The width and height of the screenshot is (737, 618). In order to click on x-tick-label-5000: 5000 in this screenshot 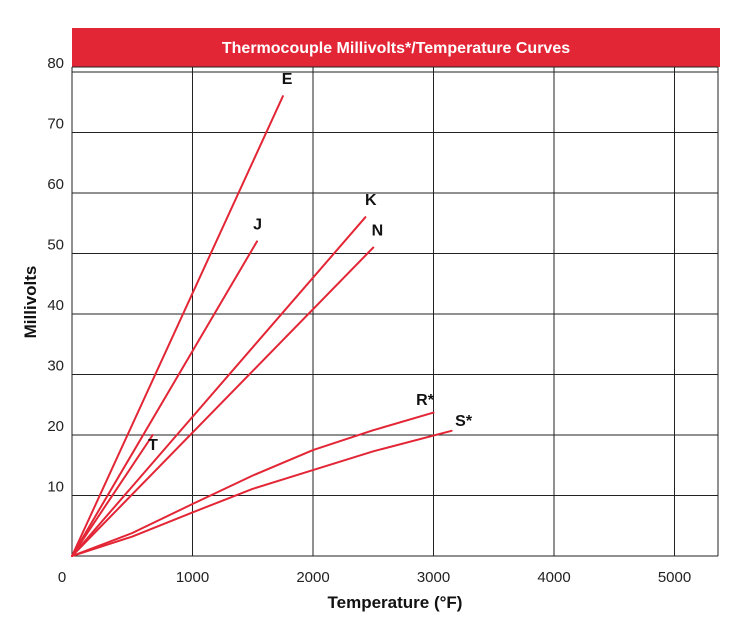, I will do `click(674, 577)`.